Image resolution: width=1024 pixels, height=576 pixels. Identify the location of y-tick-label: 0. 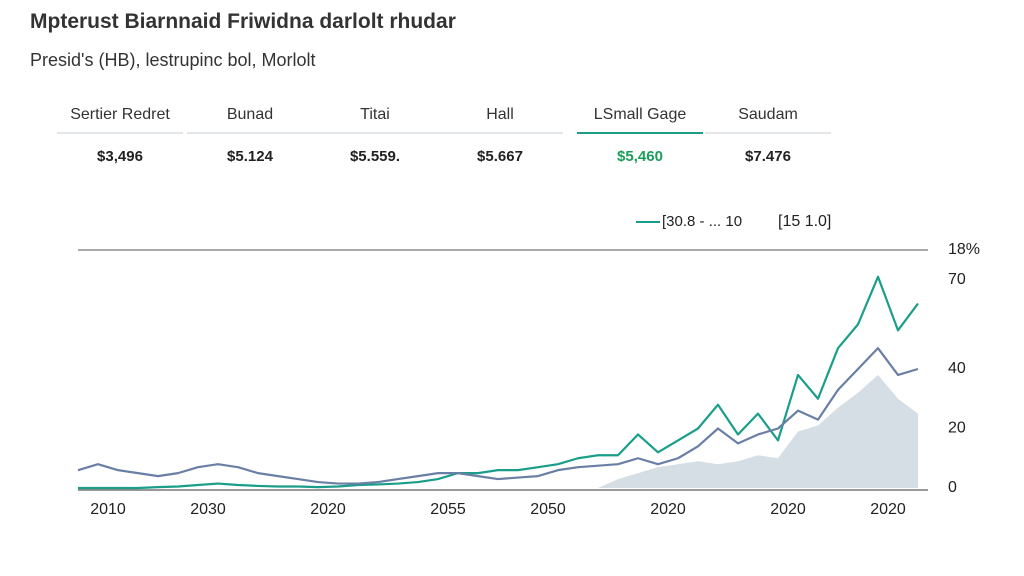
(952, 487).